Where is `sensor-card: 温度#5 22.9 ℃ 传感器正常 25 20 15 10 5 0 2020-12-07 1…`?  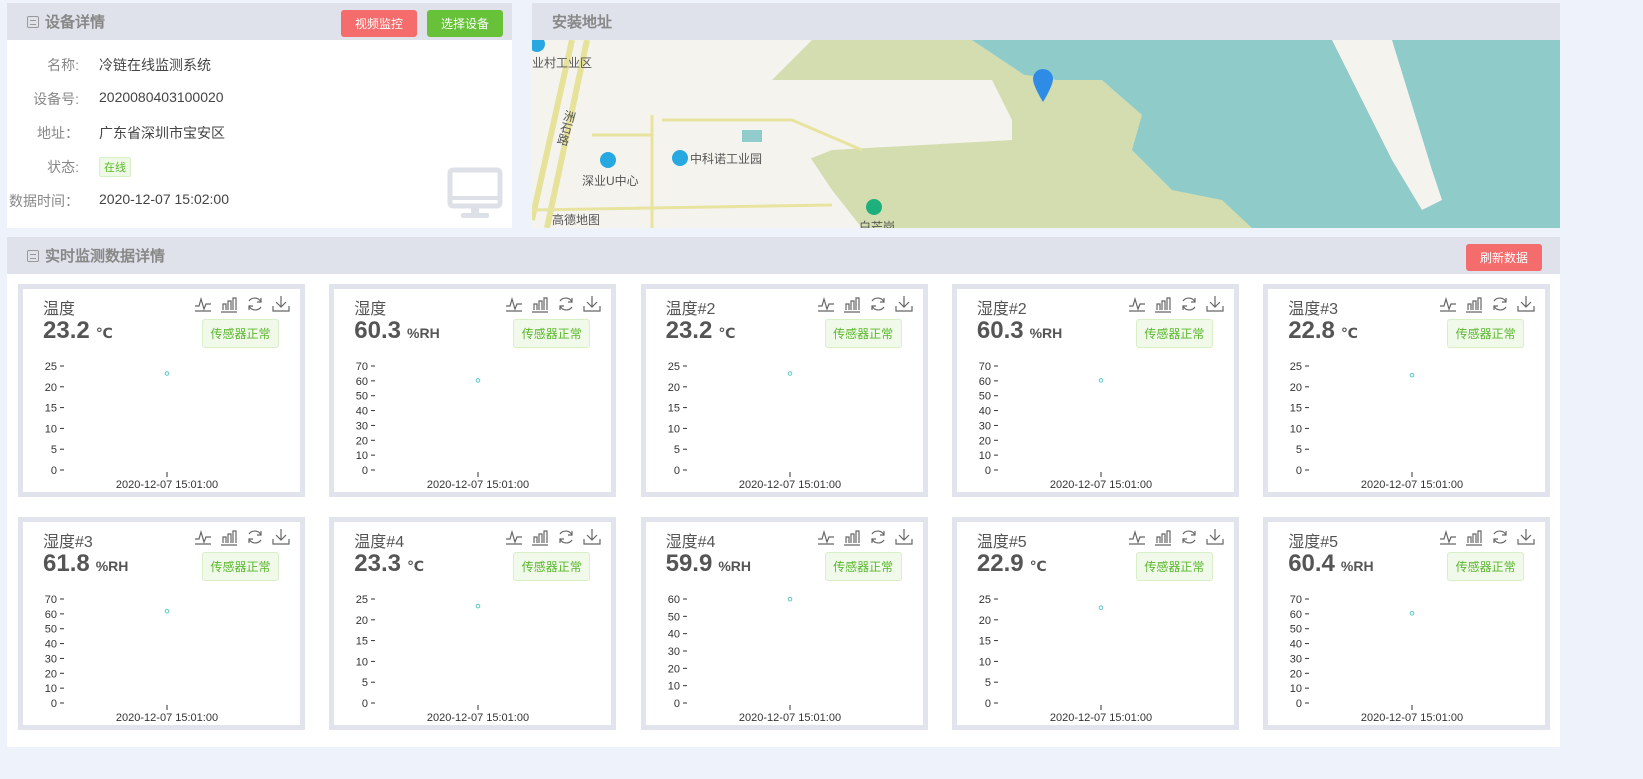 sensor-card: 温度#5 22.9 ℃ 传感器正常 25 20 15 10 5 0 2020-12-07 1… is located at coordinates (1095, 623).